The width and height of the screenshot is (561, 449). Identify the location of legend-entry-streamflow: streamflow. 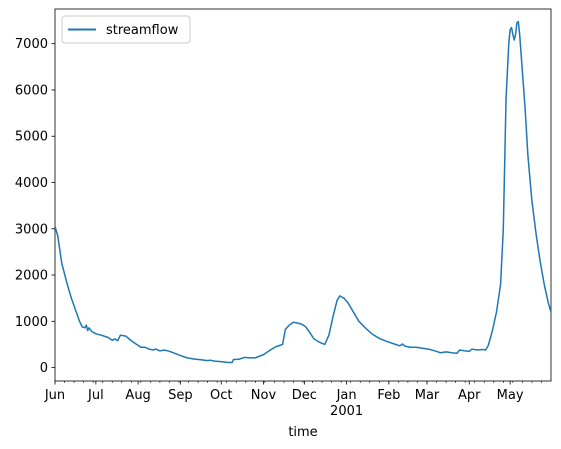
(142, 30).